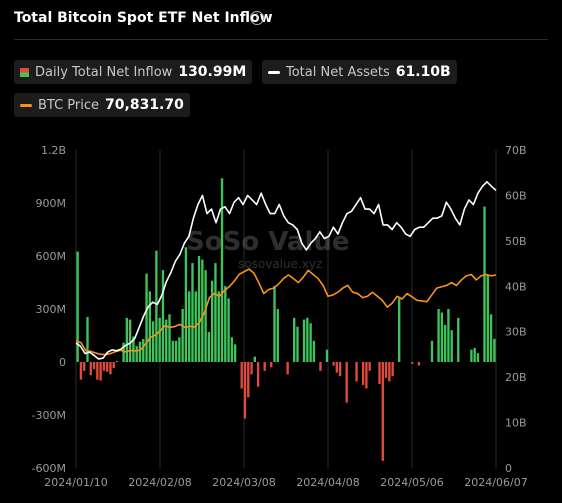 Image resolution: width=562 pixels, height=503 pixels. I want to click on watermark-site: sosovalue.xyz, so click(280, 264).